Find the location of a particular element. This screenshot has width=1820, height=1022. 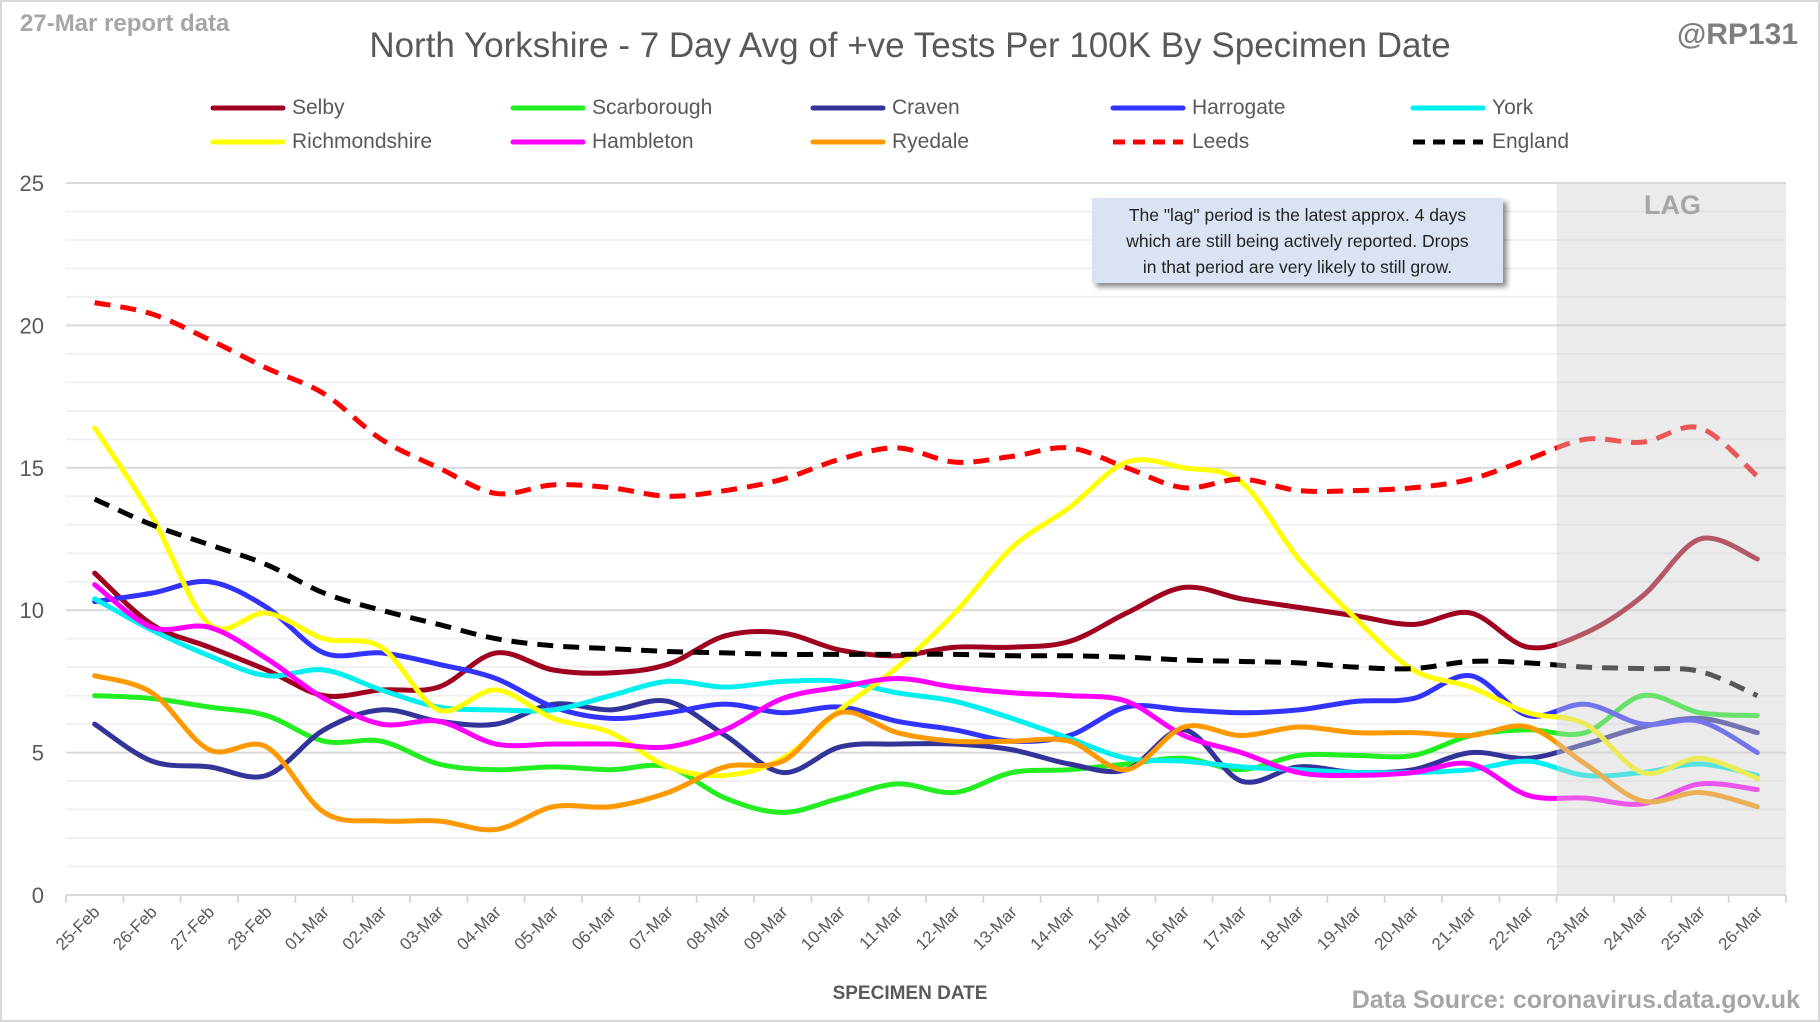

x-tick-label: 09-Mar is located at coordinates (766, 928).